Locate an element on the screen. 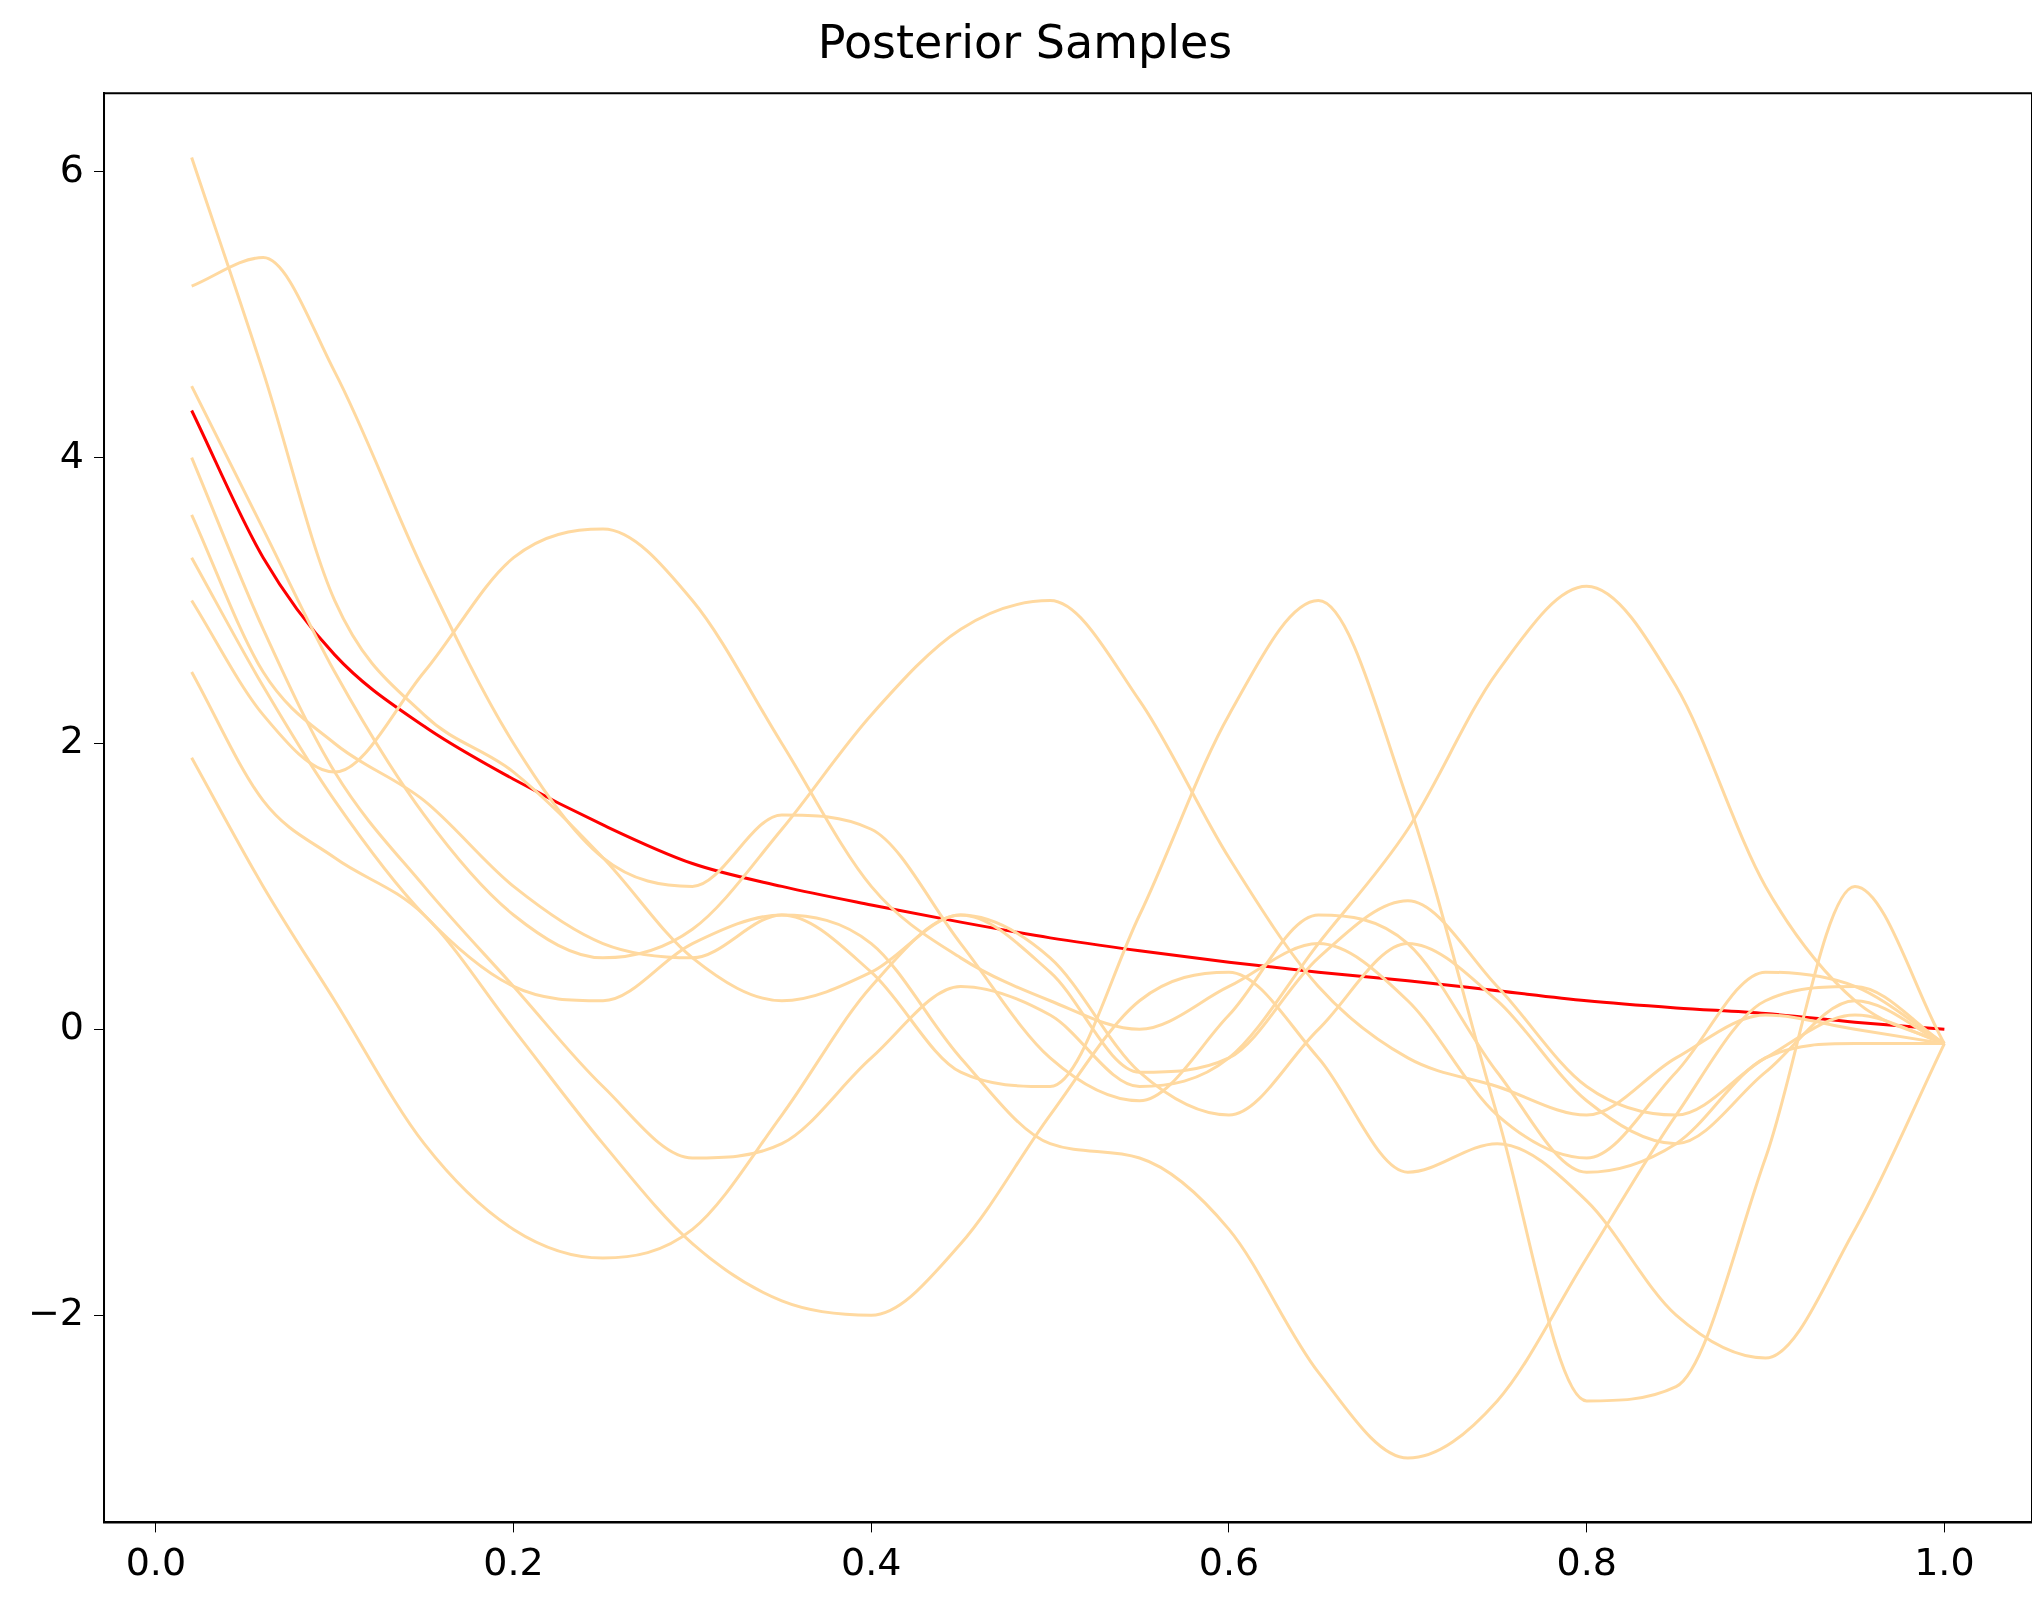 Image resolution: width=2040 pixels, height=1616 pixels. x-tick-label: 1.0 is located at coordinates (1944, 1562).